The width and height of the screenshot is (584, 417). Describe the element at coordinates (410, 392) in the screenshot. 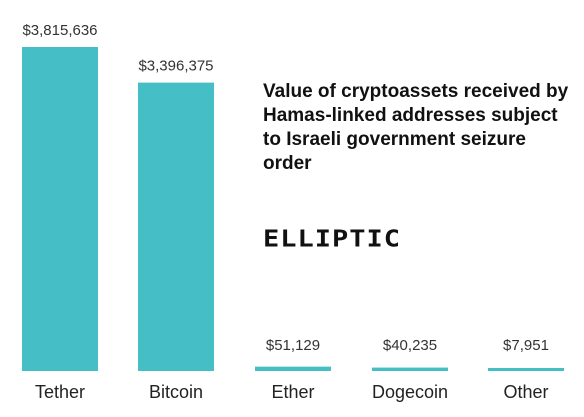

I see `category-label-dogecoin: Dogecoin` at that location.